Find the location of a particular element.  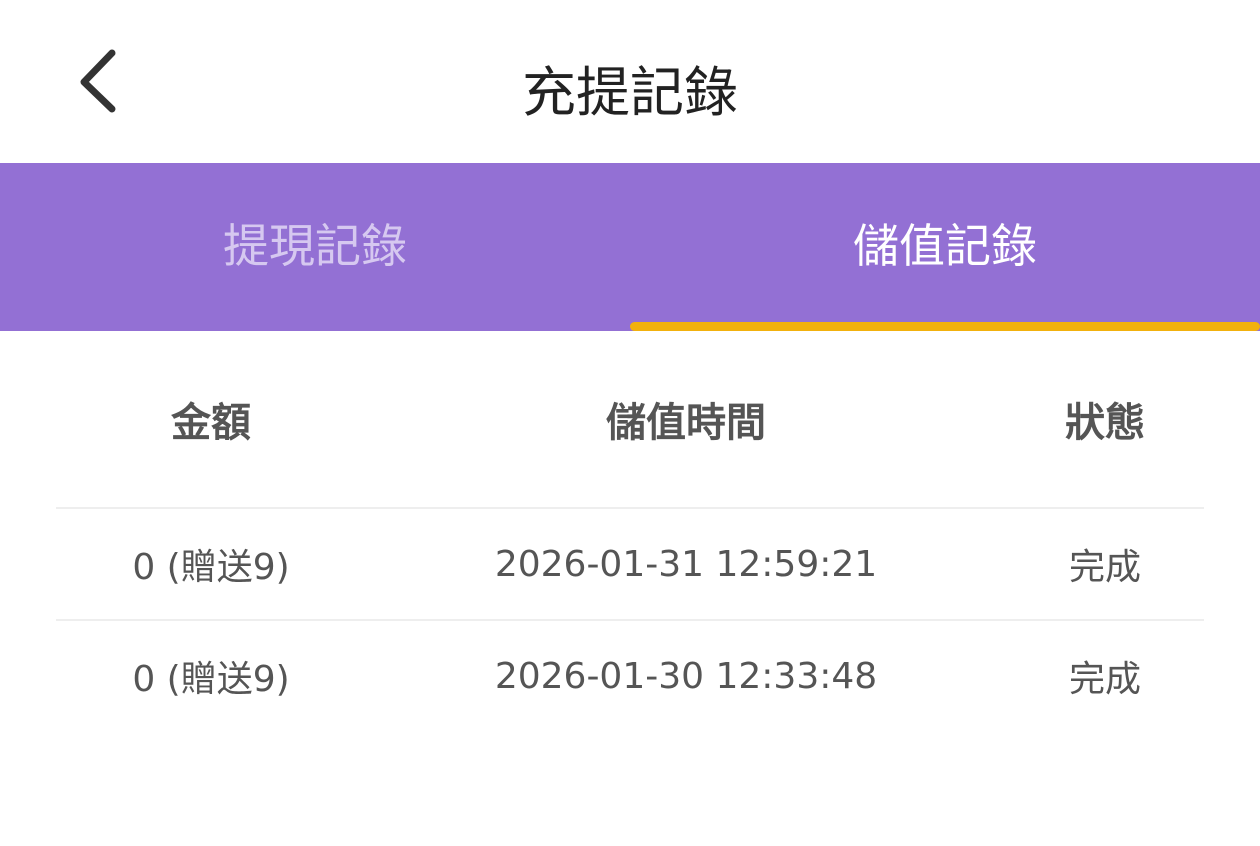

time-cell: 2026-01-31 12:59:21 is located at coordinates (686, 564).